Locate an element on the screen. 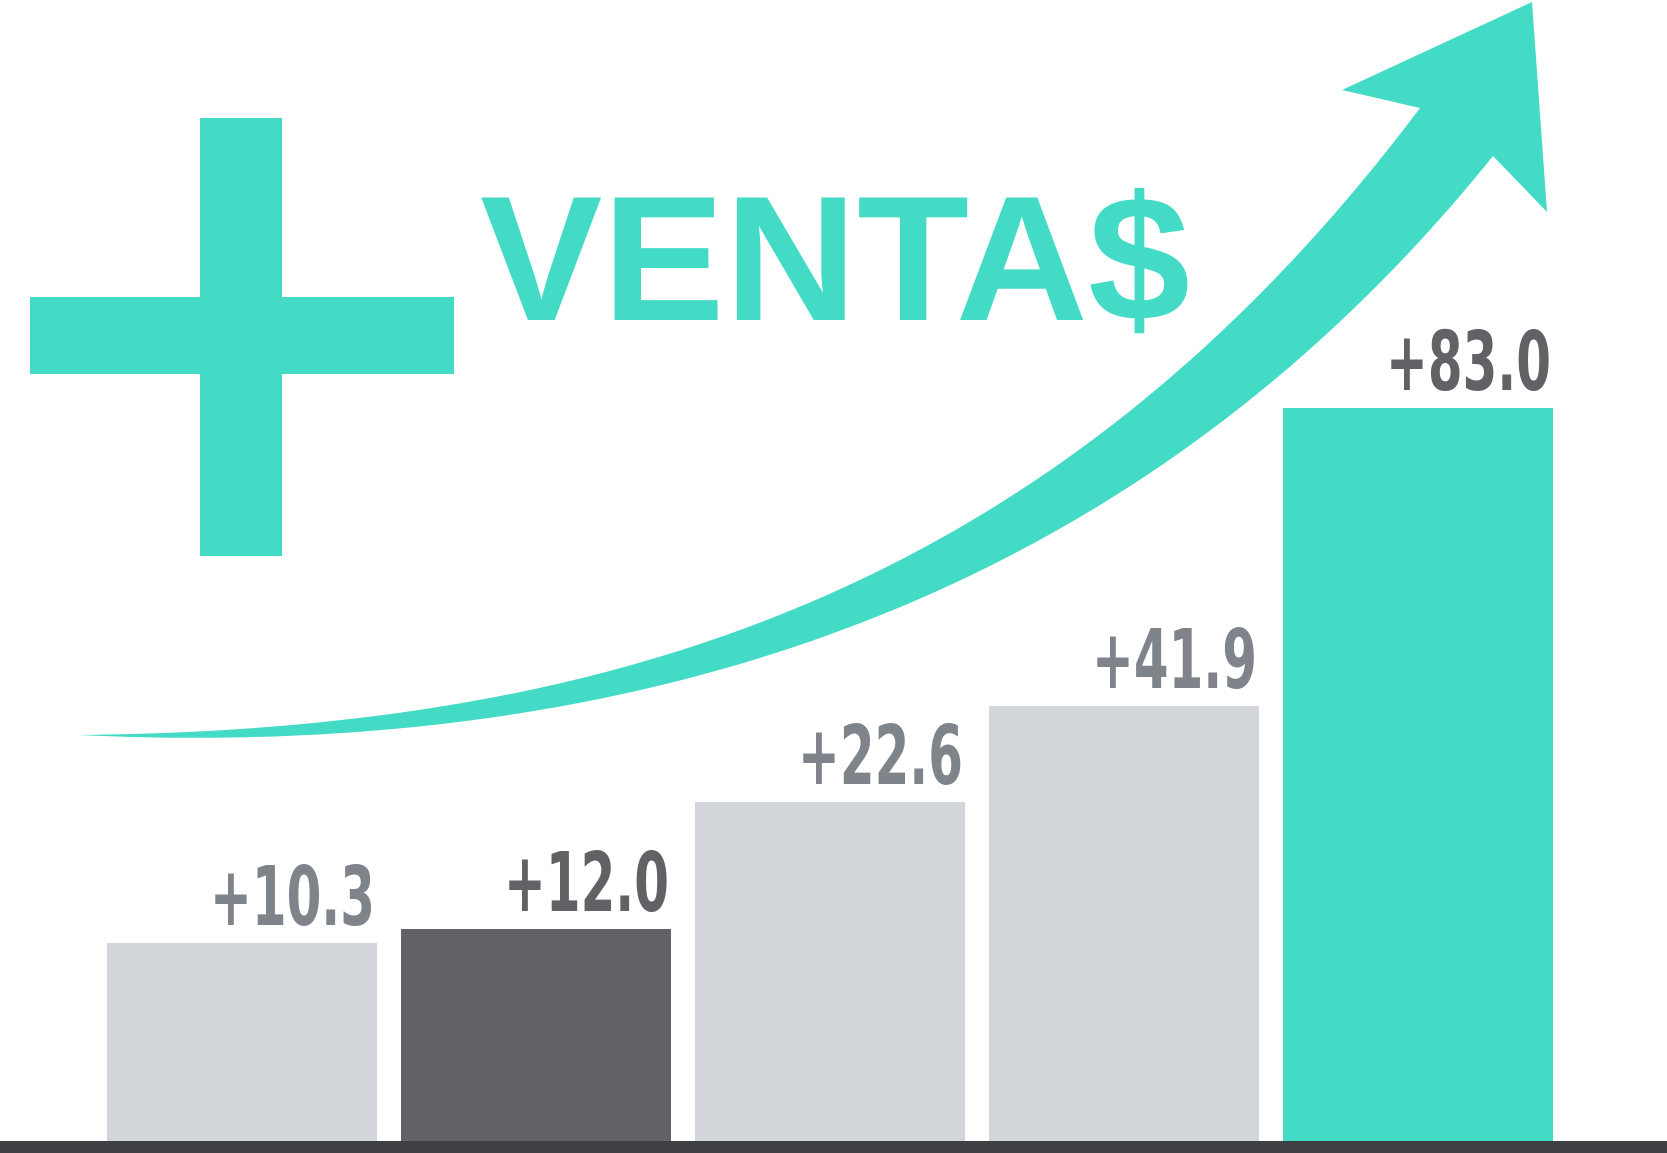 The image size is (1667, 1153). chart-title: VENTA$ is located at coordinates (835, 258).